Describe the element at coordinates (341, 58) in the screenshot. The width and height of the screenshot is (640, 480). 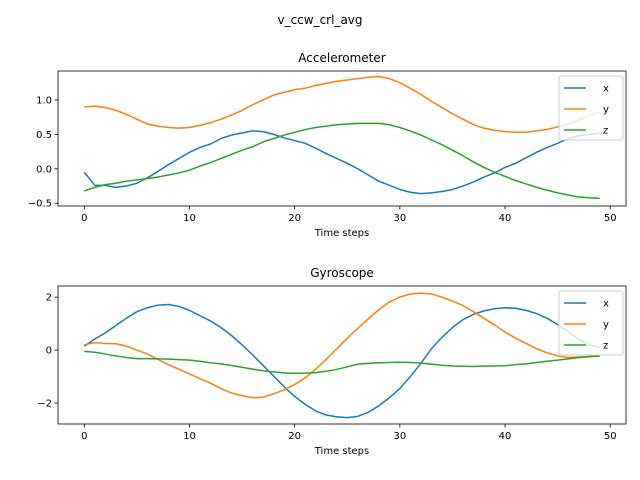
I see `accelerometer-title: Accelerometer` at that location.